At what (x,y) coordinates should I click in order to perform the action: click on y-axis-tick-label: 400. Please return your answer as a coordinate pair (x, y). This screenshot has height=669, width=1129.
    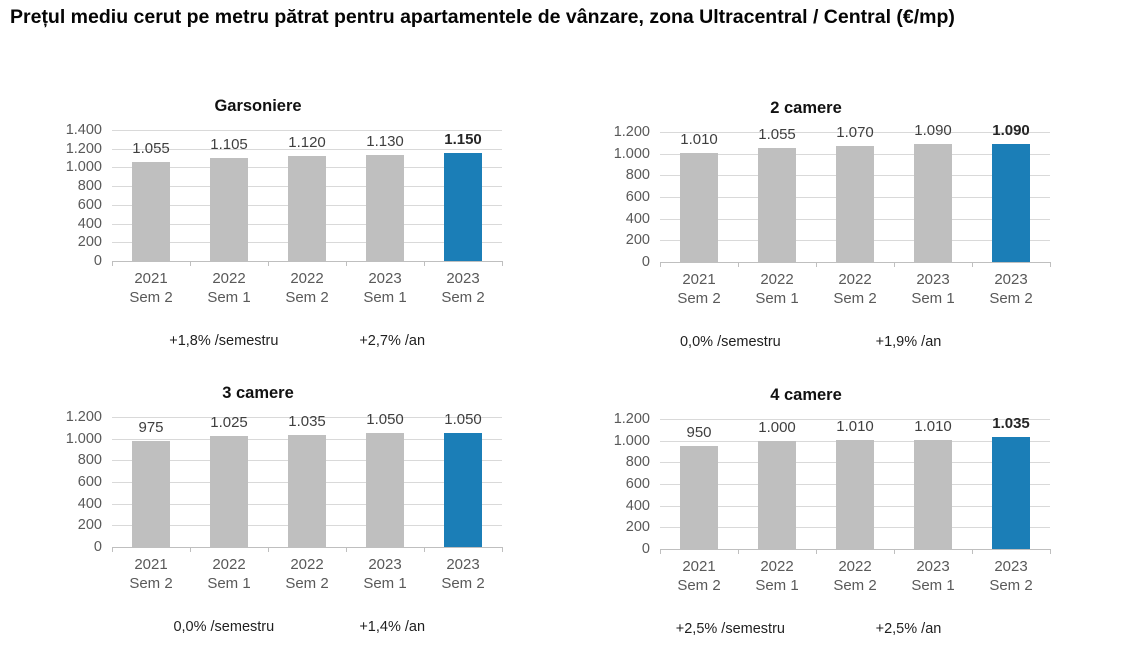
    Looking at the image, I should click on (637, 218).